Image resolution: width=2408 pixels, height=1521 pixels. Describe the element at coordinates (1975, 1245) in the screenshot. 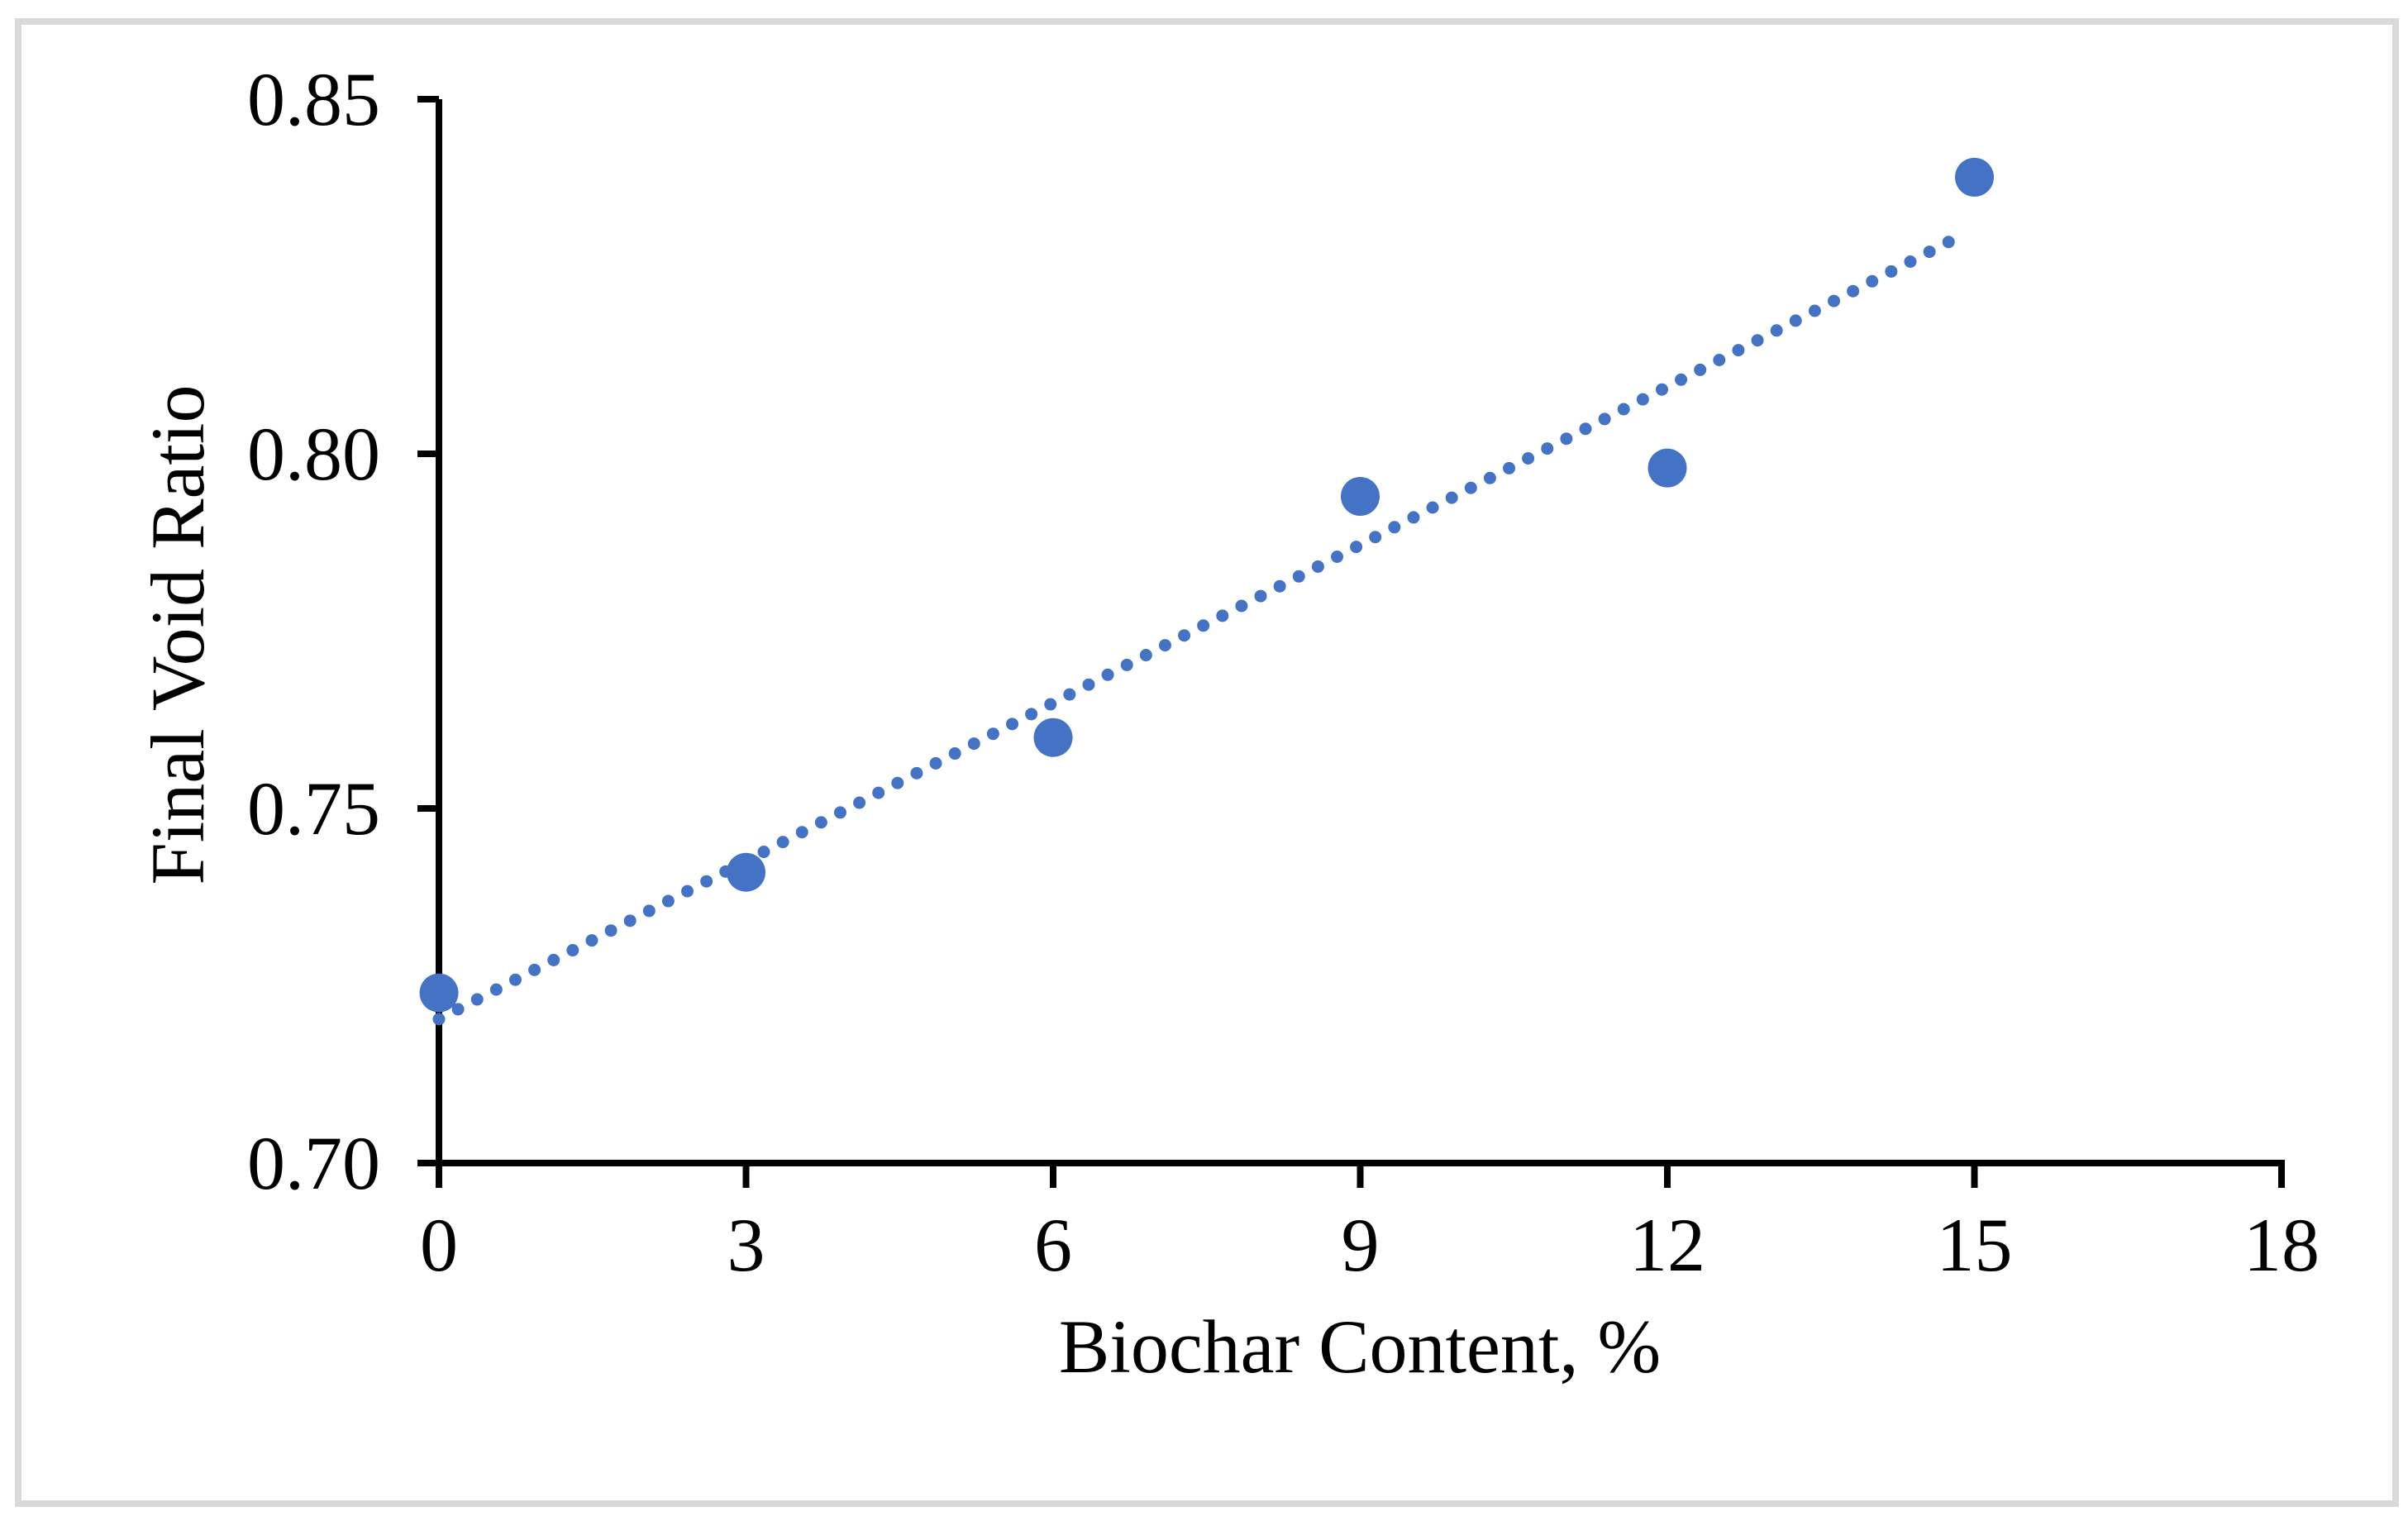

I see `x-tick-label: 15` at that location.